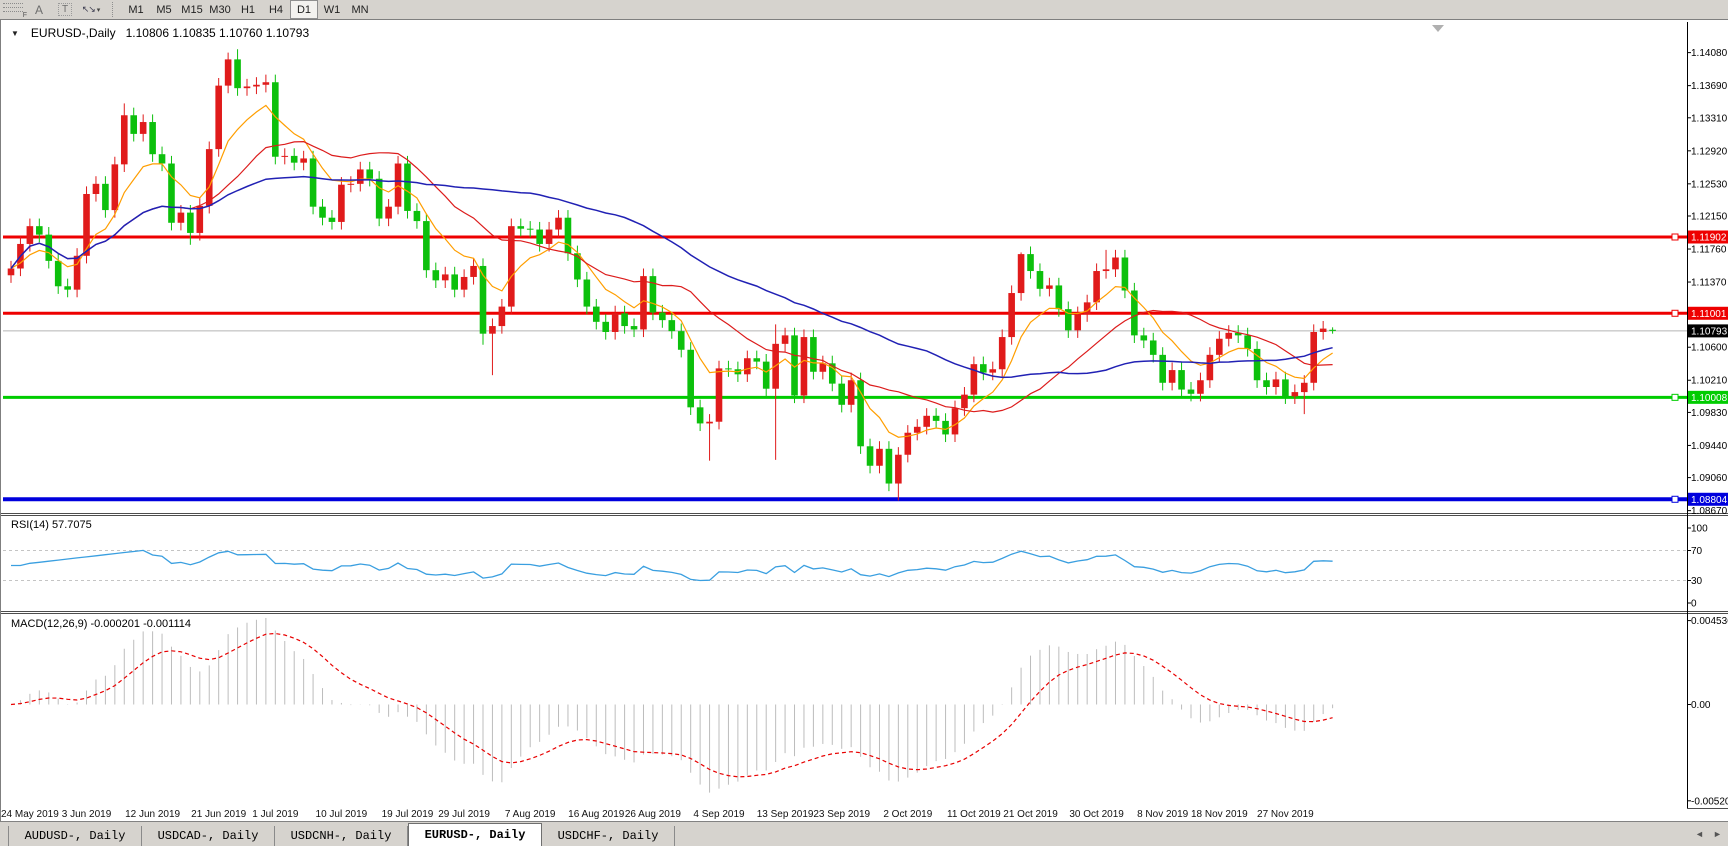 The width and height of the screenshot is (1728, 846). What do you see at coordinates (845, 499) in the screenshot?
I see `horizontal-line-1.08804` at bounding box center [845, 499].